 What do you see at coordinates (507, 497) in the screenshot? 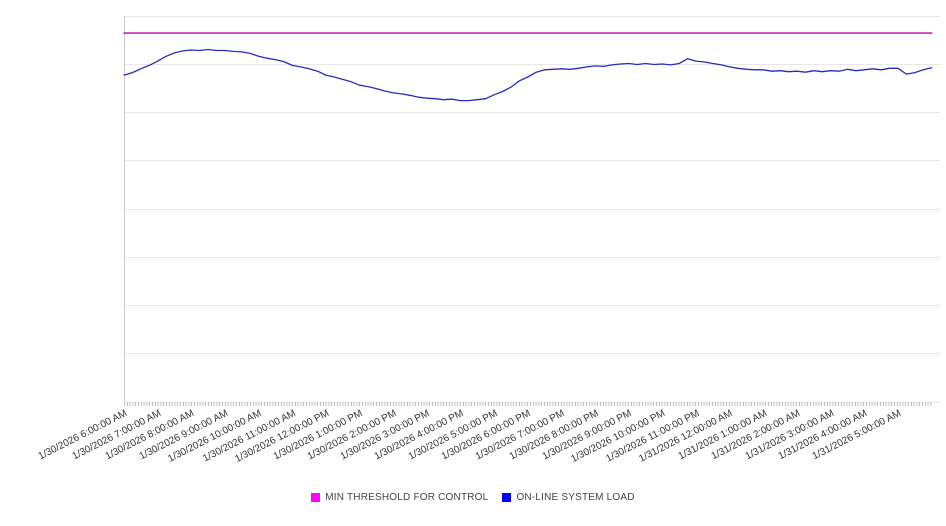
I see `online-system-load-swatch-icon` at bounding box center [507, 497].